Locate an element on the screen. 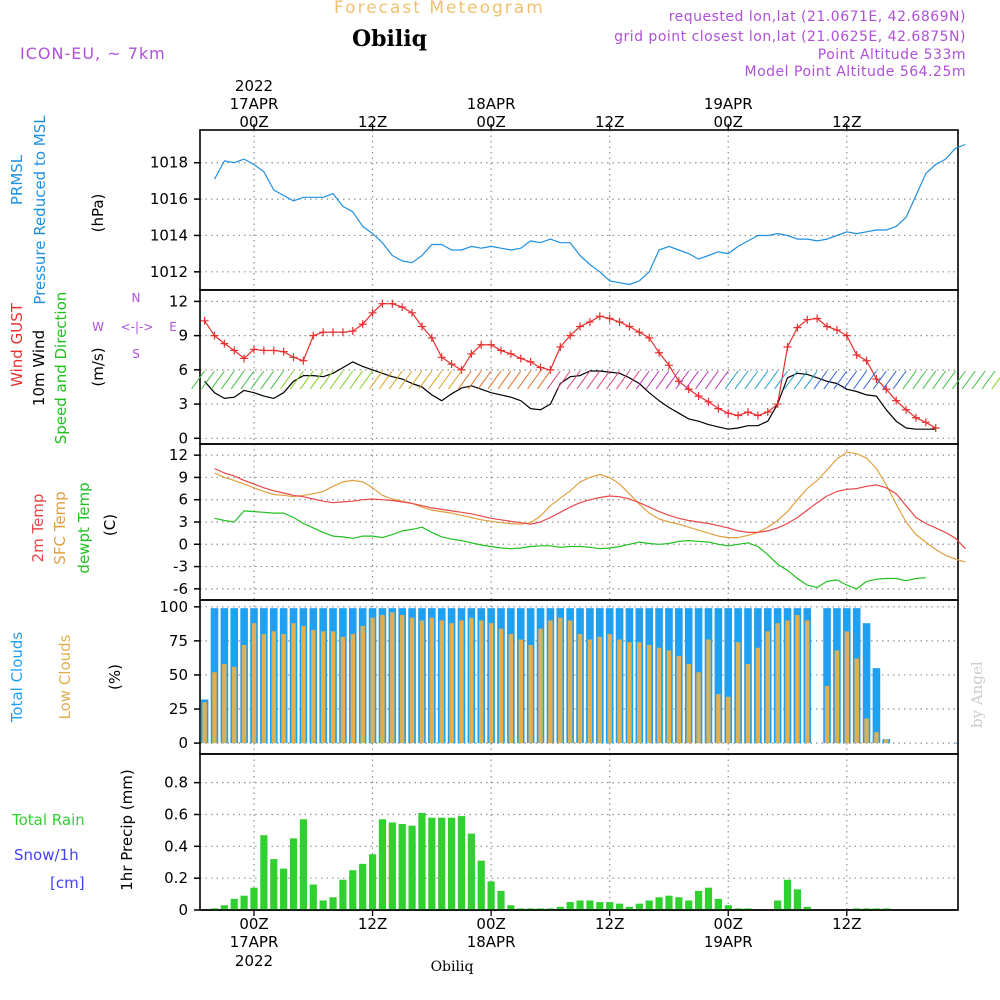 Image resolution: width=1000 pixels, height=1000 pixels. y-tick-label: 12 is located at coordinates (178, 455).